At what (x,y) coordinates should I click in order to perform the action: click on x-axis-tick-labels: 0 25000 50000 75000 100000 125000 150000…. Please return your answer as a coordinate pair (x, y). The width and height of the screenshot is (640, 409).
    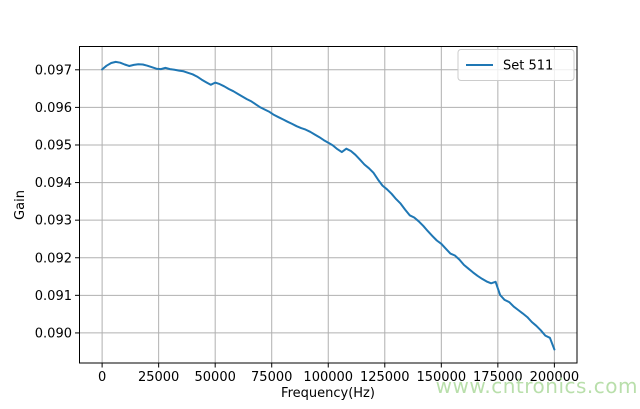
    Looking at the image, I should click on (338, 377).